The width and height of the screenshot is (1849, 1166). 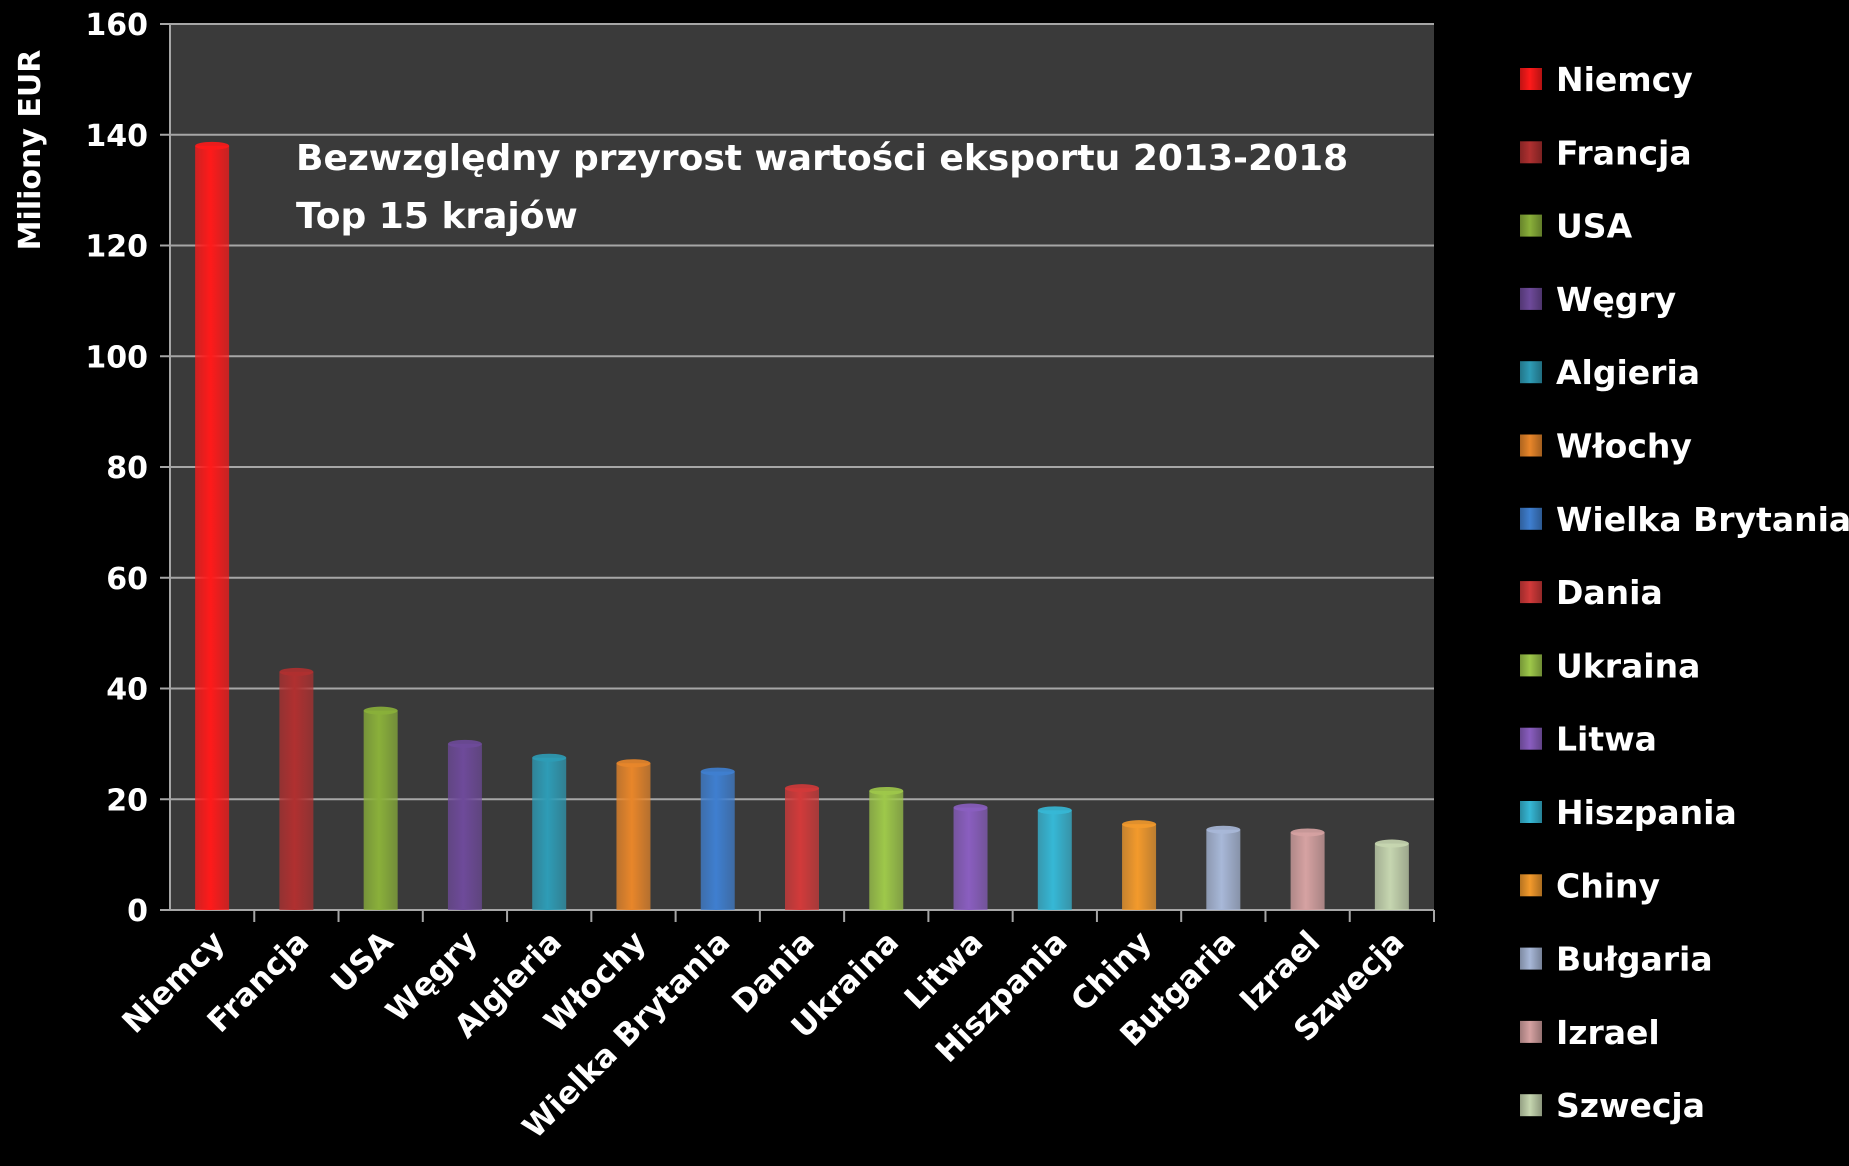 What do you see at coordinates (1594, 226) in the screenshot?
I see `legend-label: USA` at bounding box center [1594, 226].